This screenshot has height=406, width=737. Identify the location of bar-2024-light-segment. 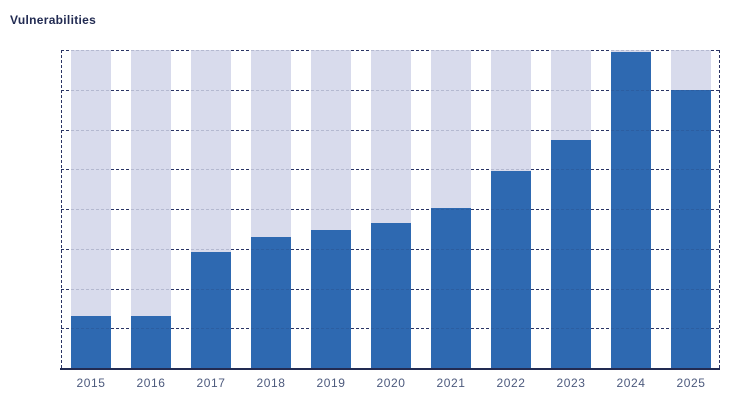
(631, 51).